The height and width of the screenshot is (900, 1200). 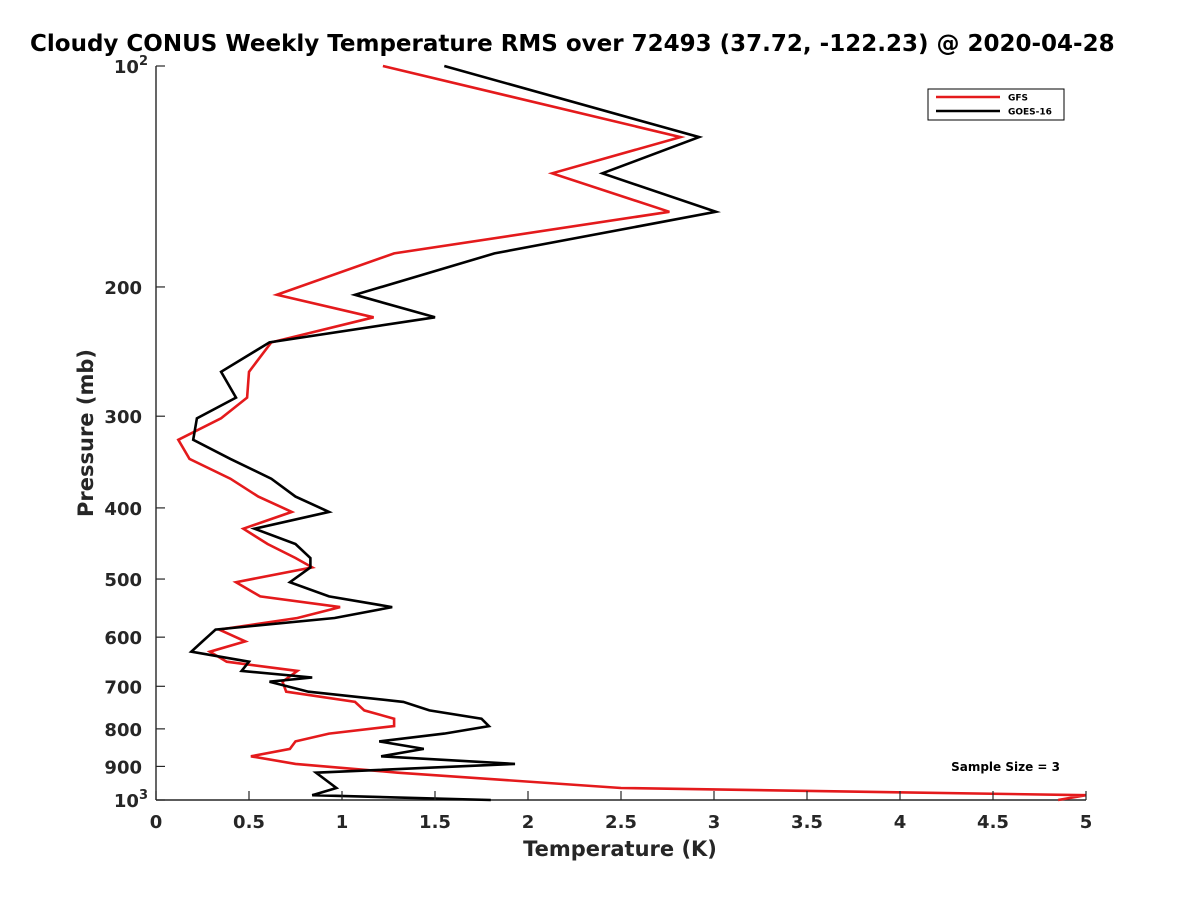 I want to click on x-tick-label: 1.5, so click(x=435, y=822).